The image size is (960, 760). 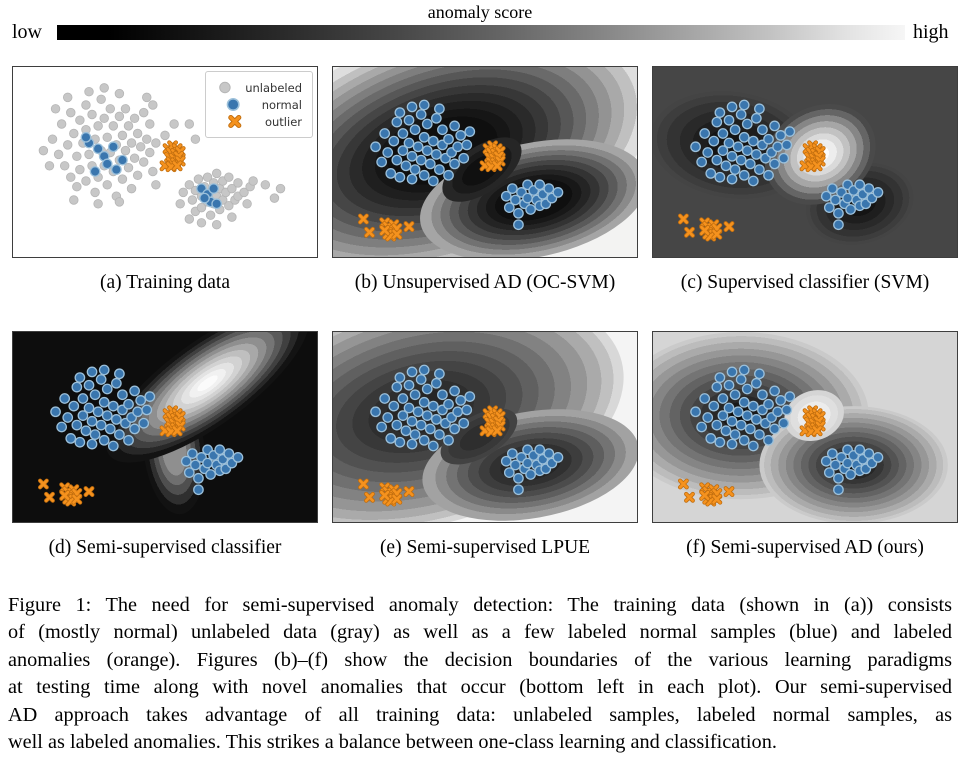 What do you see at coordinates (283, 121) in the screenshot?
I see `legend-label: outlier` at bounding box center [283, 121].